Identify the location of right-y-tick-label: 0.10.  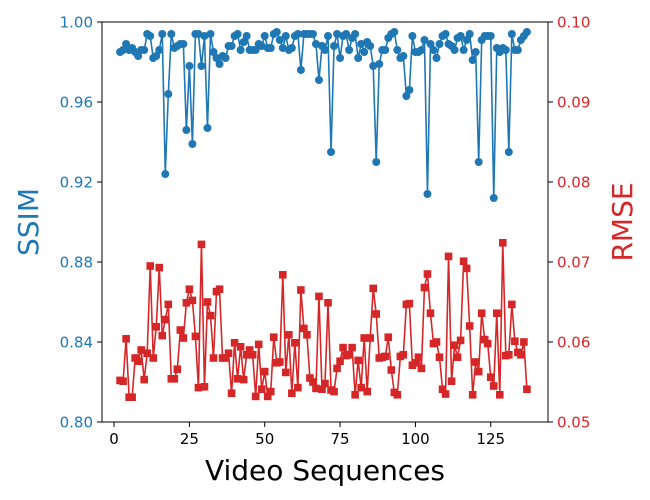
(573, 23).